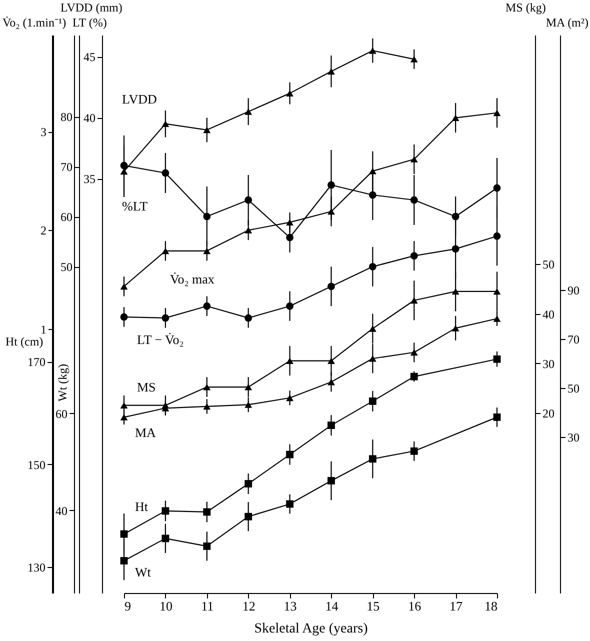  Describe the element at coordinates (491, 606) in the screenshot. I see `x-tick-label: 18` at that location.